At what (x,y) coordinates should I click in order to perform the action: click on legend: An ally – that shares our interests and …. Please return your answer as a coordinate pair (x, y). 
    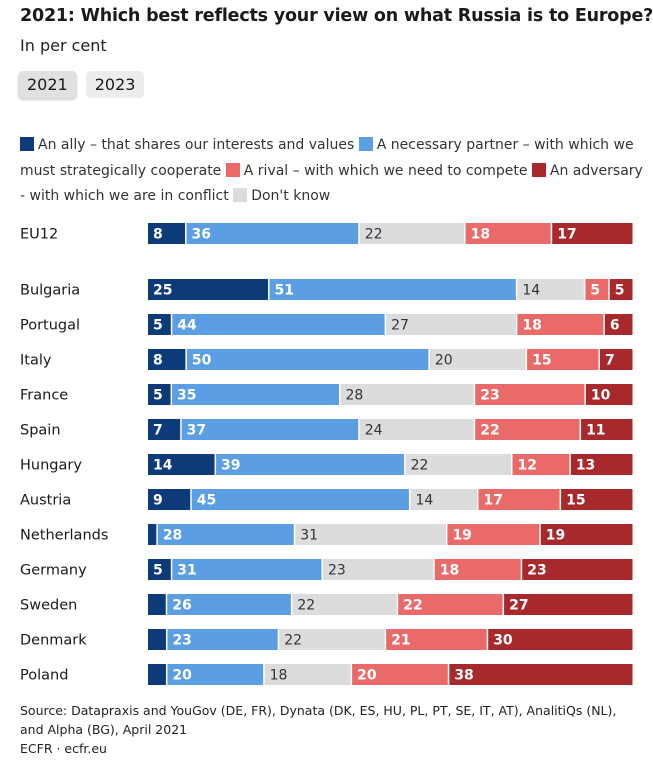
    Looking at the image, I should click on (332, 171).